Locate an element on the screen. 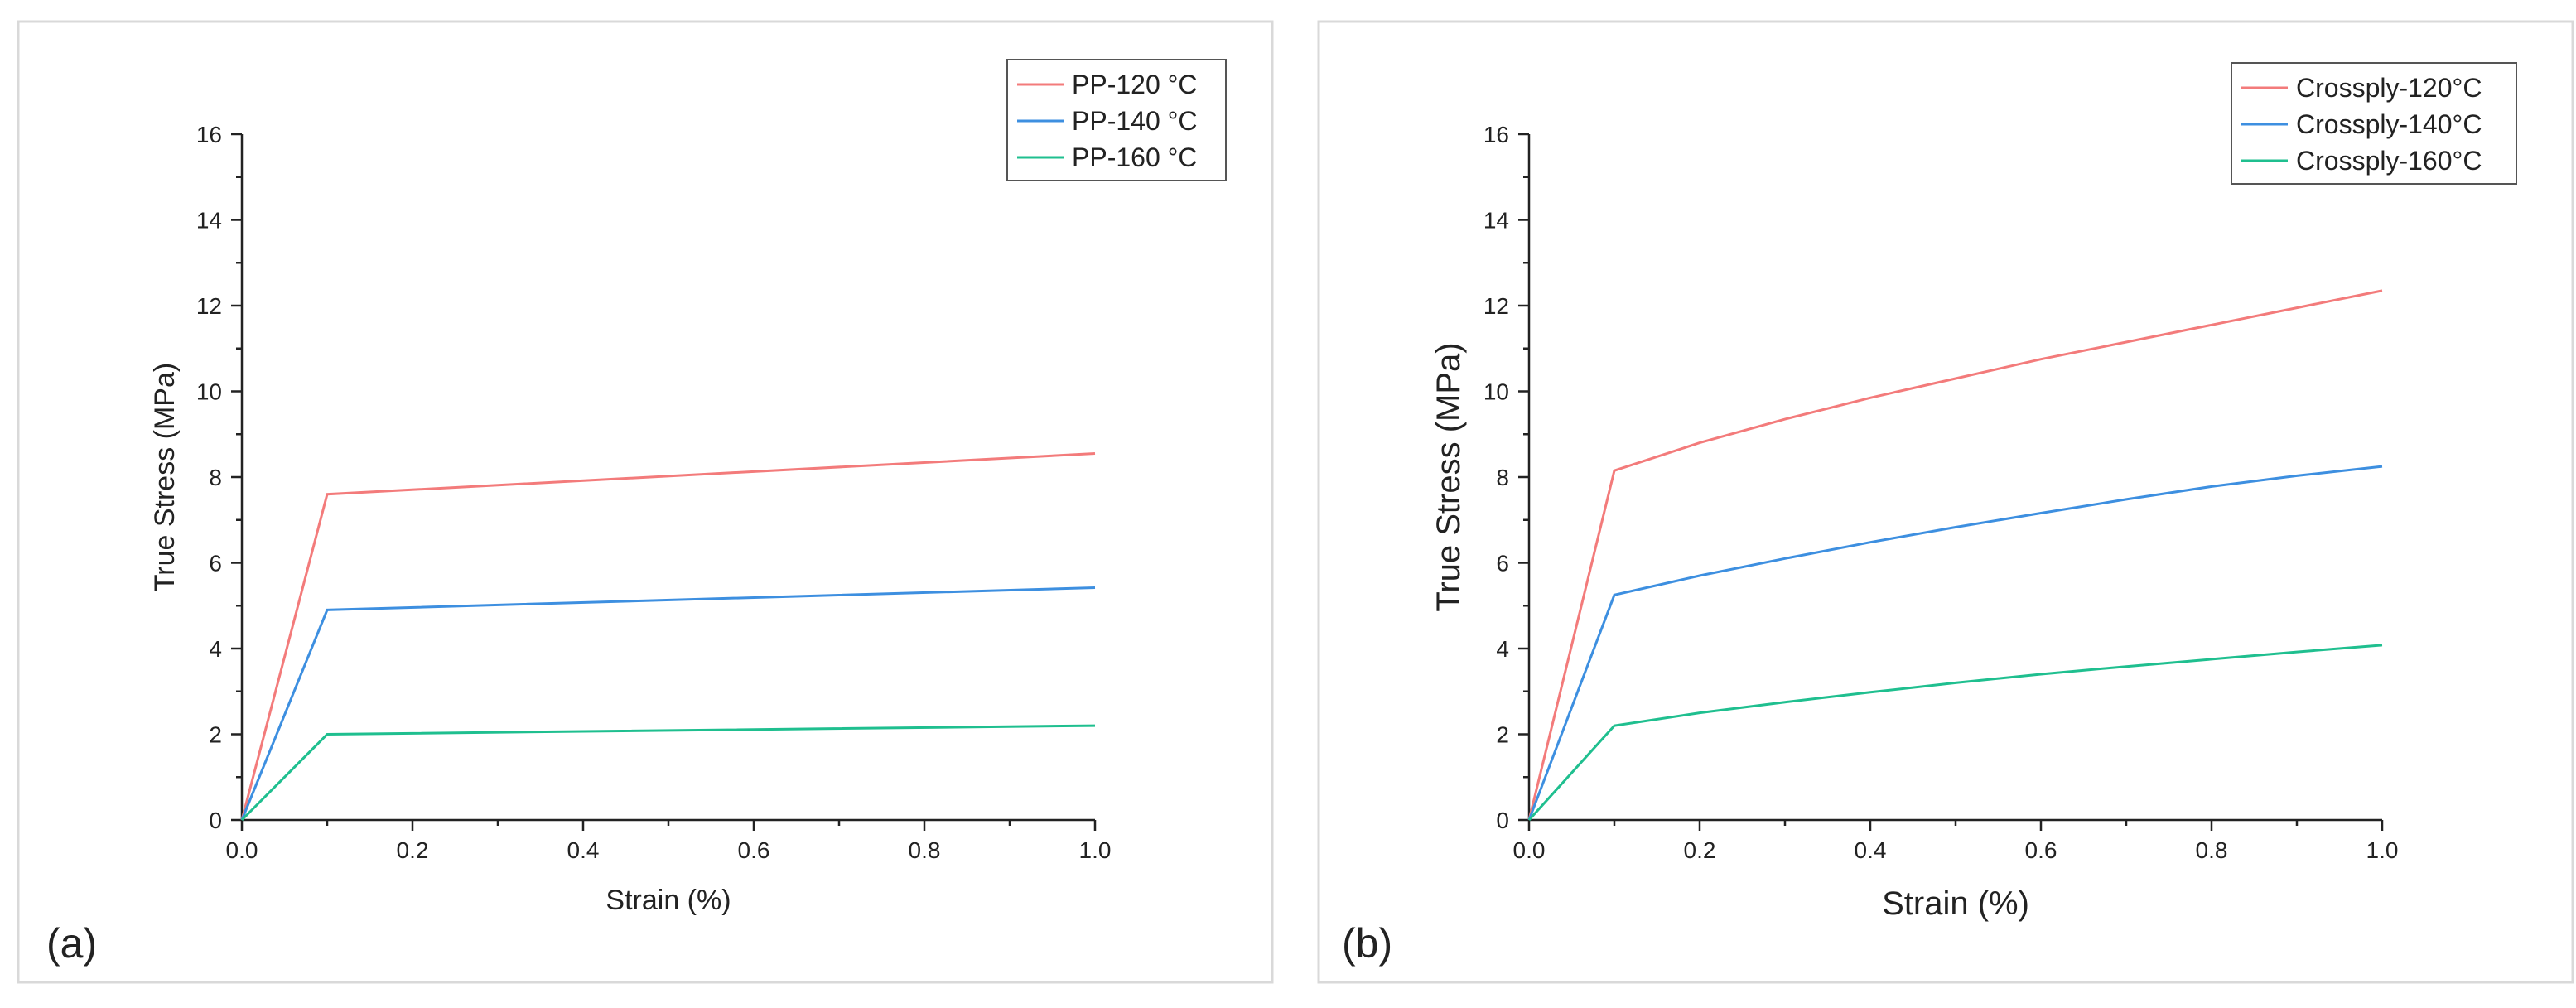 The height and width of the screenshot is (1008, 2576). legend-label: Crossply-140°C is located at coordinates (2389, 124).